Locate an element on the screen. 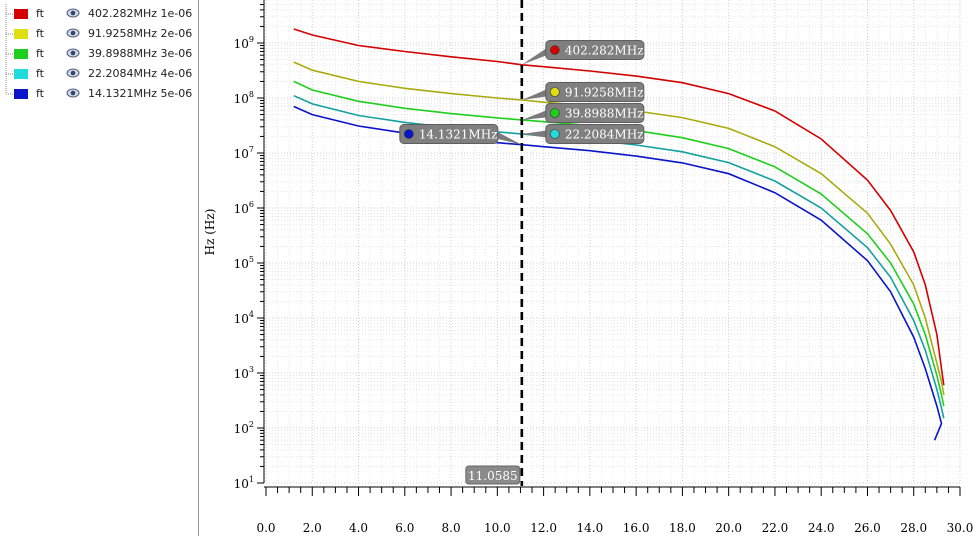  y-tick-exp: 6 is located at coordinates (251, 204).